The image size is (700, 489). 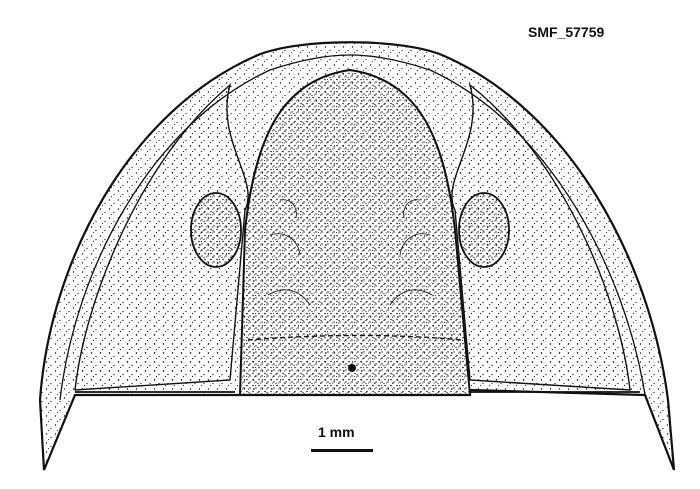 What do you see at coordinates (352, 368) in the screenshot?
I see `median-node` at bounding box center [352, 368].